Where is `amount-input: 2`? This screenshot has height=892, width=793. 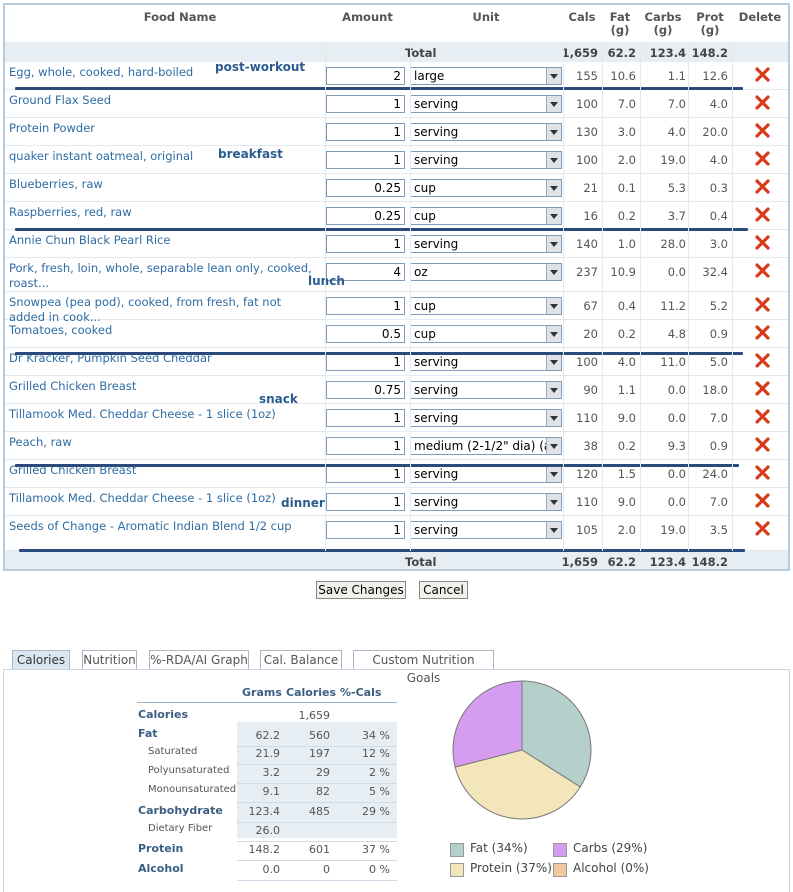
amount-input: 2 is located at coordinates (365, 76).